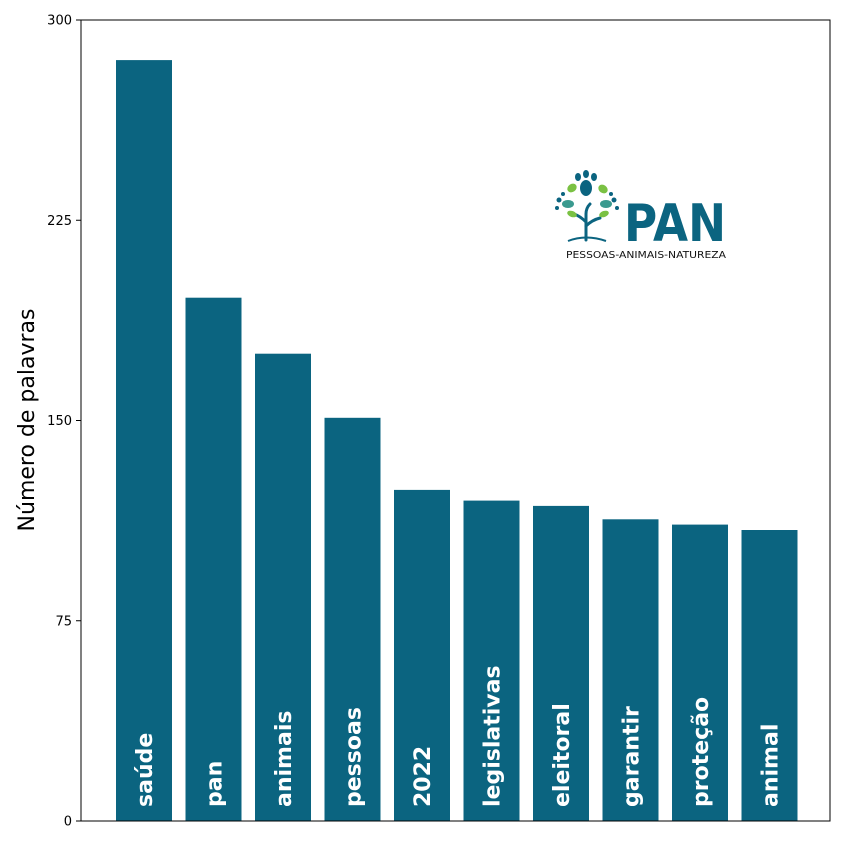  Describe the element at coordinates (59, 221) in the screenshot. I see `y-tick-label-3: 225` at that location.